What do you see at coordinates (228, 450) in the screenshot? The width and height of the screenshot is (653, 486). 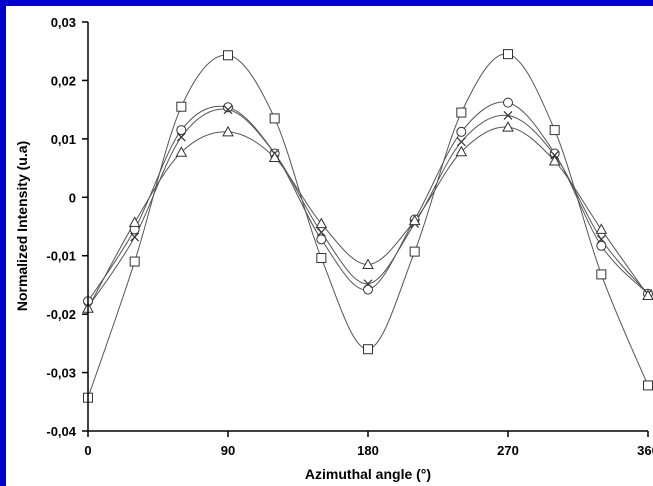 I see `x-tick-label: 90` at bounding box center [228, 450].